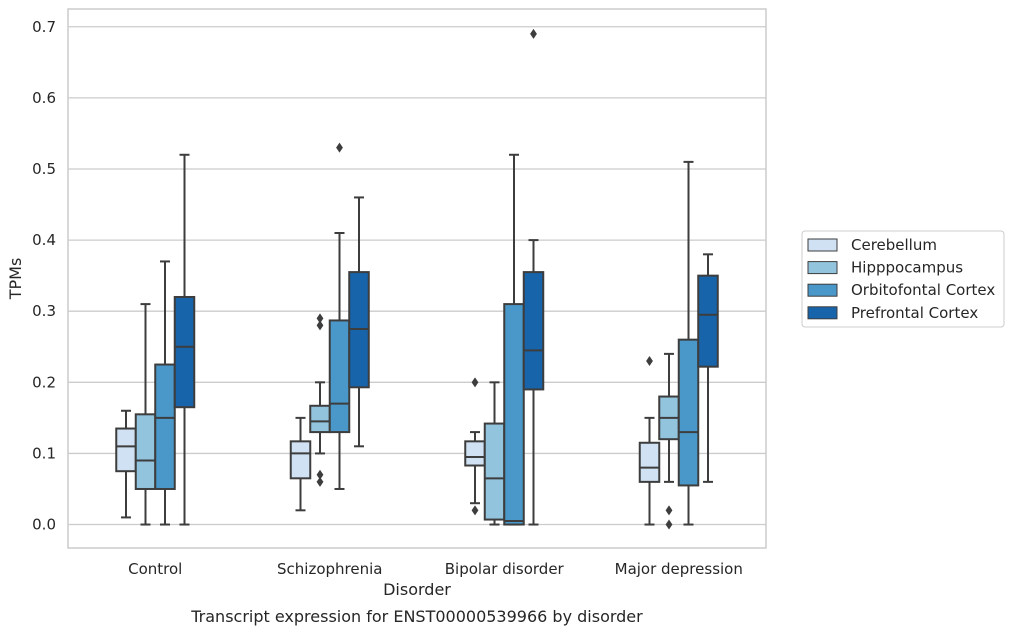 This screenshot has width=1014, height=634. What do you see at coordinates (505, 569) in the screenshot?
I see `x-tick-label: Bipolar disorder` at bounding box center [505, 569].